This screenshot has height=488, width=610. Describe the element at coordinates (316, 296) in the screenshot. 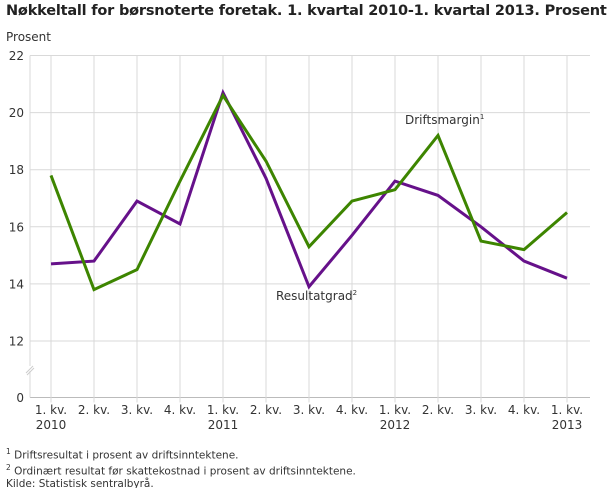

I see `series-label-resultatgrad: Resultatgrad2` at that location.